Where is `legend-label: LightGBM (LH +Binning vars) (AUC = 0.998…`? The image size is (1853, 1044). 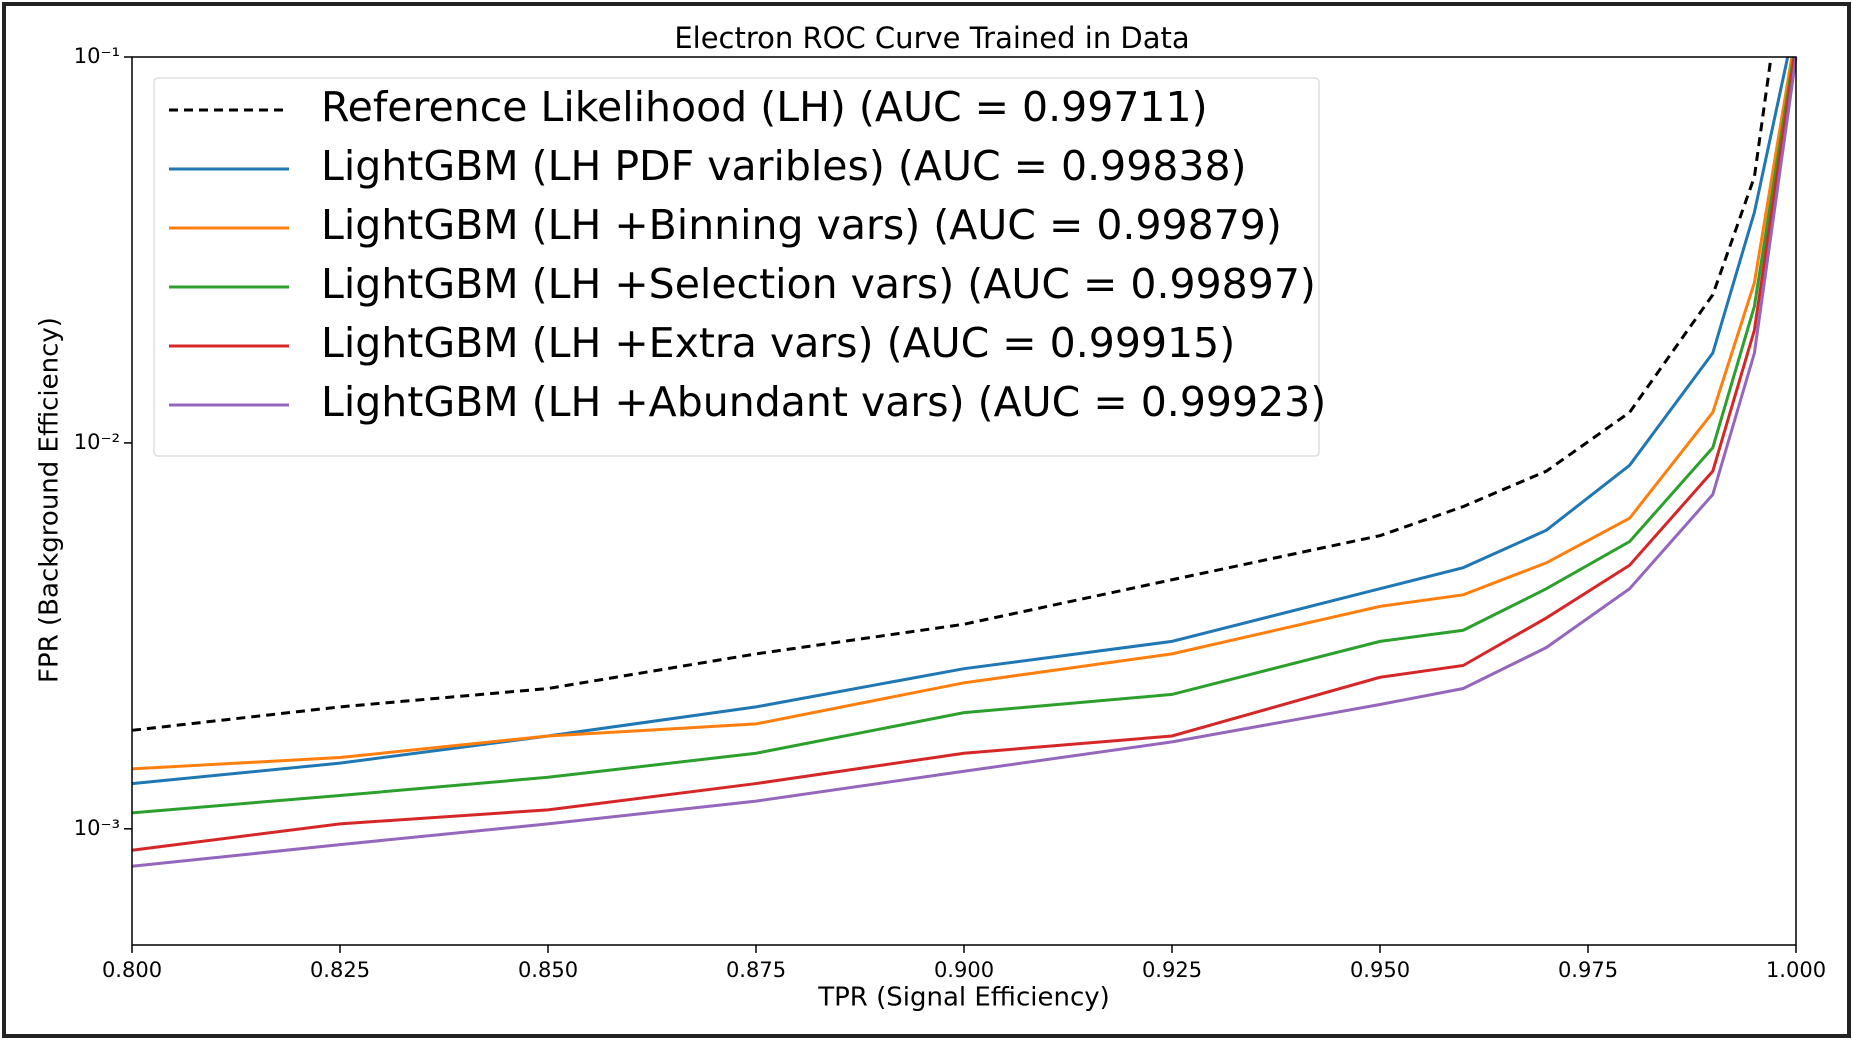
legend-label: LightGBM (LH +Binning vars) (AUC = 0.998… is located at coordinates (801, 225).